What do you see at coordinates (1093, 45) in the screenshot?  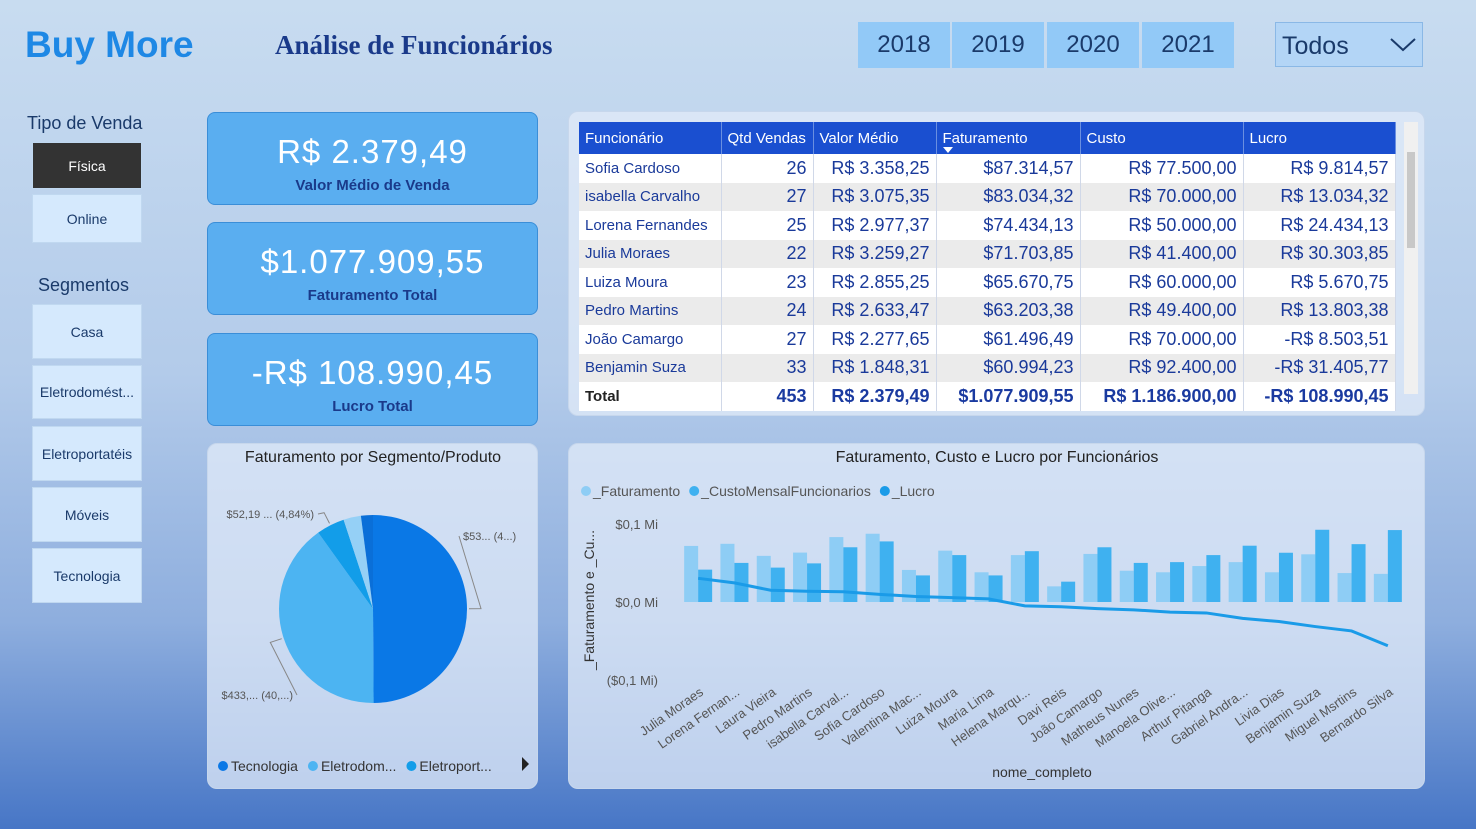 I see `year-button: 2020` at bounding box center [1093, 45].